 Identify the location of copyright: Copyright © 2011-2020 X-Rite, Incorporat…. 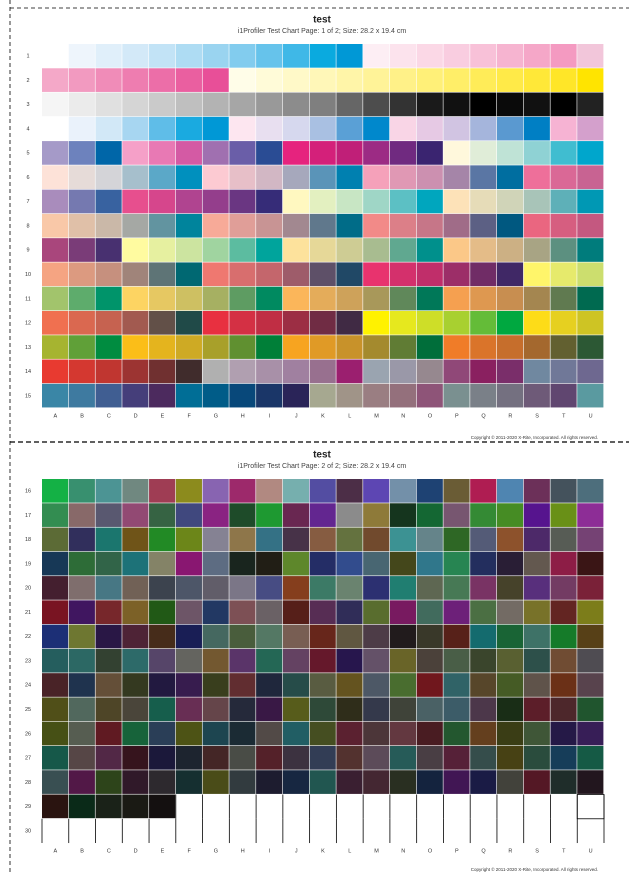
(534, 869).